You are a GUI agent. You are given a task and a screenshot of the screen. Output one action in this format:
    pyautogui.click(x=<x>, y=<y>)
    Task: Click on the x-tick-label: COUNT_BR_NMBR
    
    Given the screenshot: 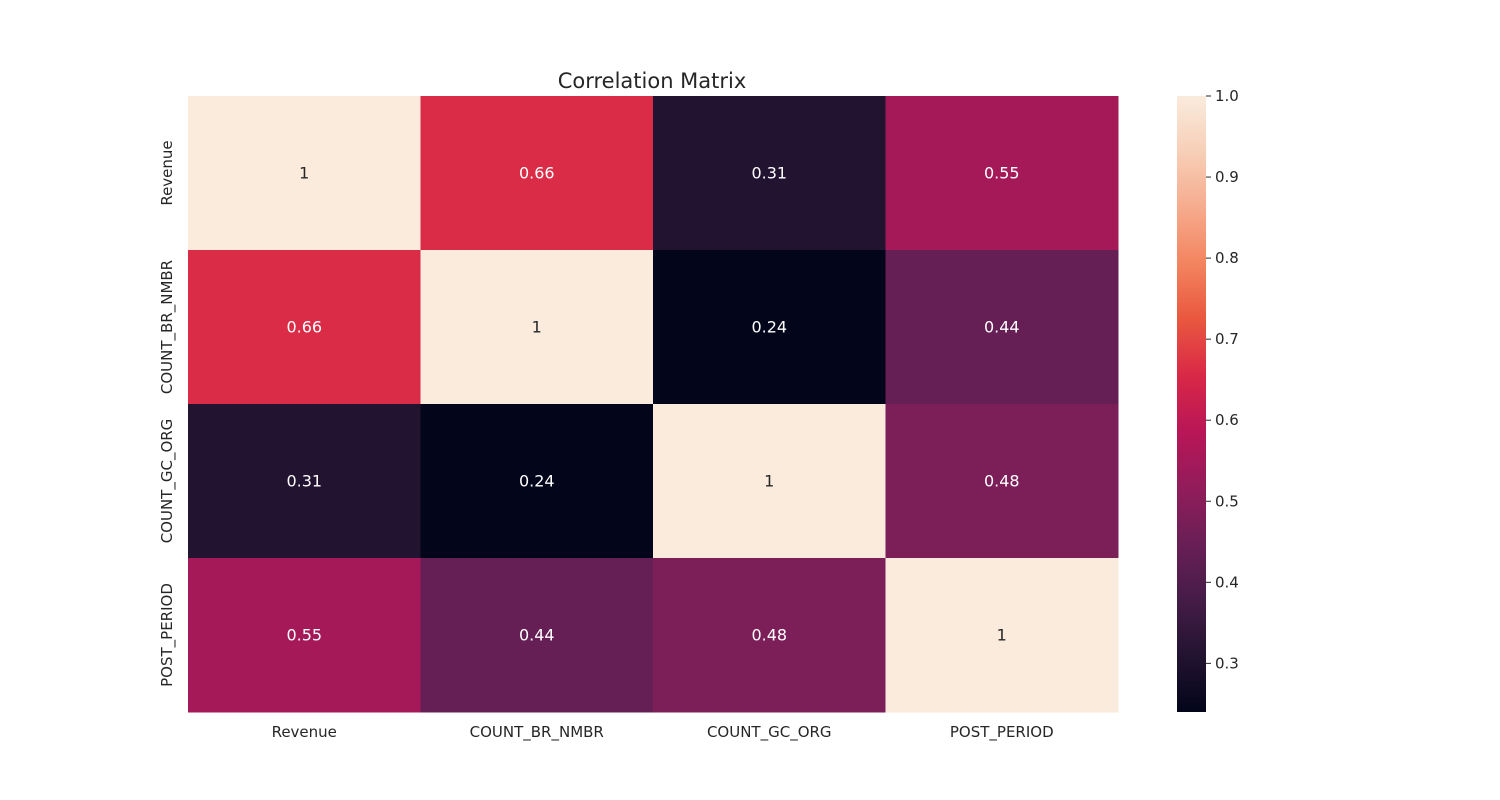 What is the action you would take?
    pyautogui.click(x=537, y=732)
    